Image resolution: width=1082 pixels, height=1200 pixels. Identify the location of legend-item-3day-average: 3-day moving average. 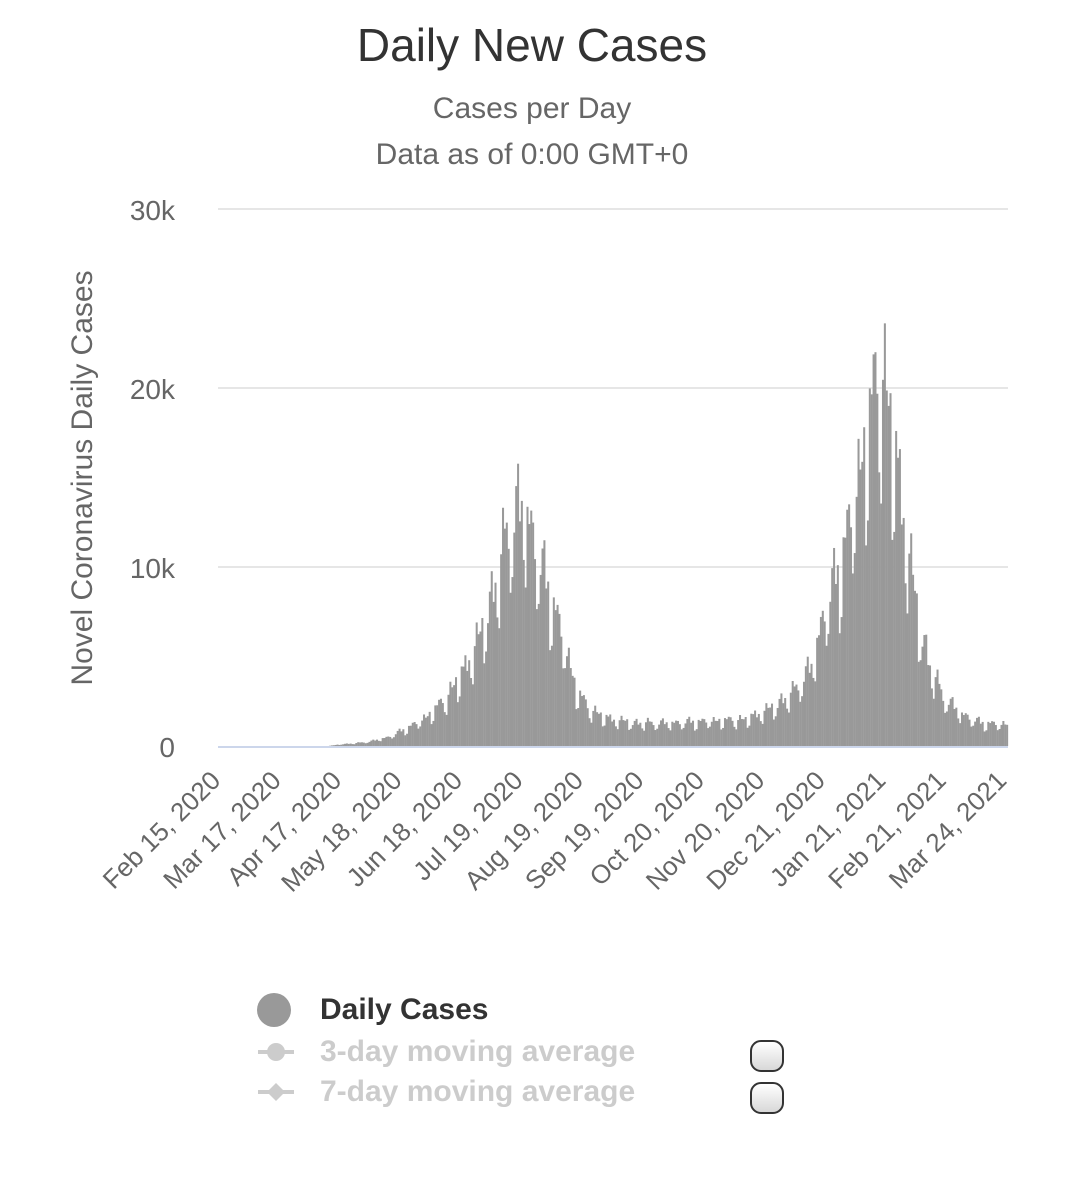
(445, 1052).